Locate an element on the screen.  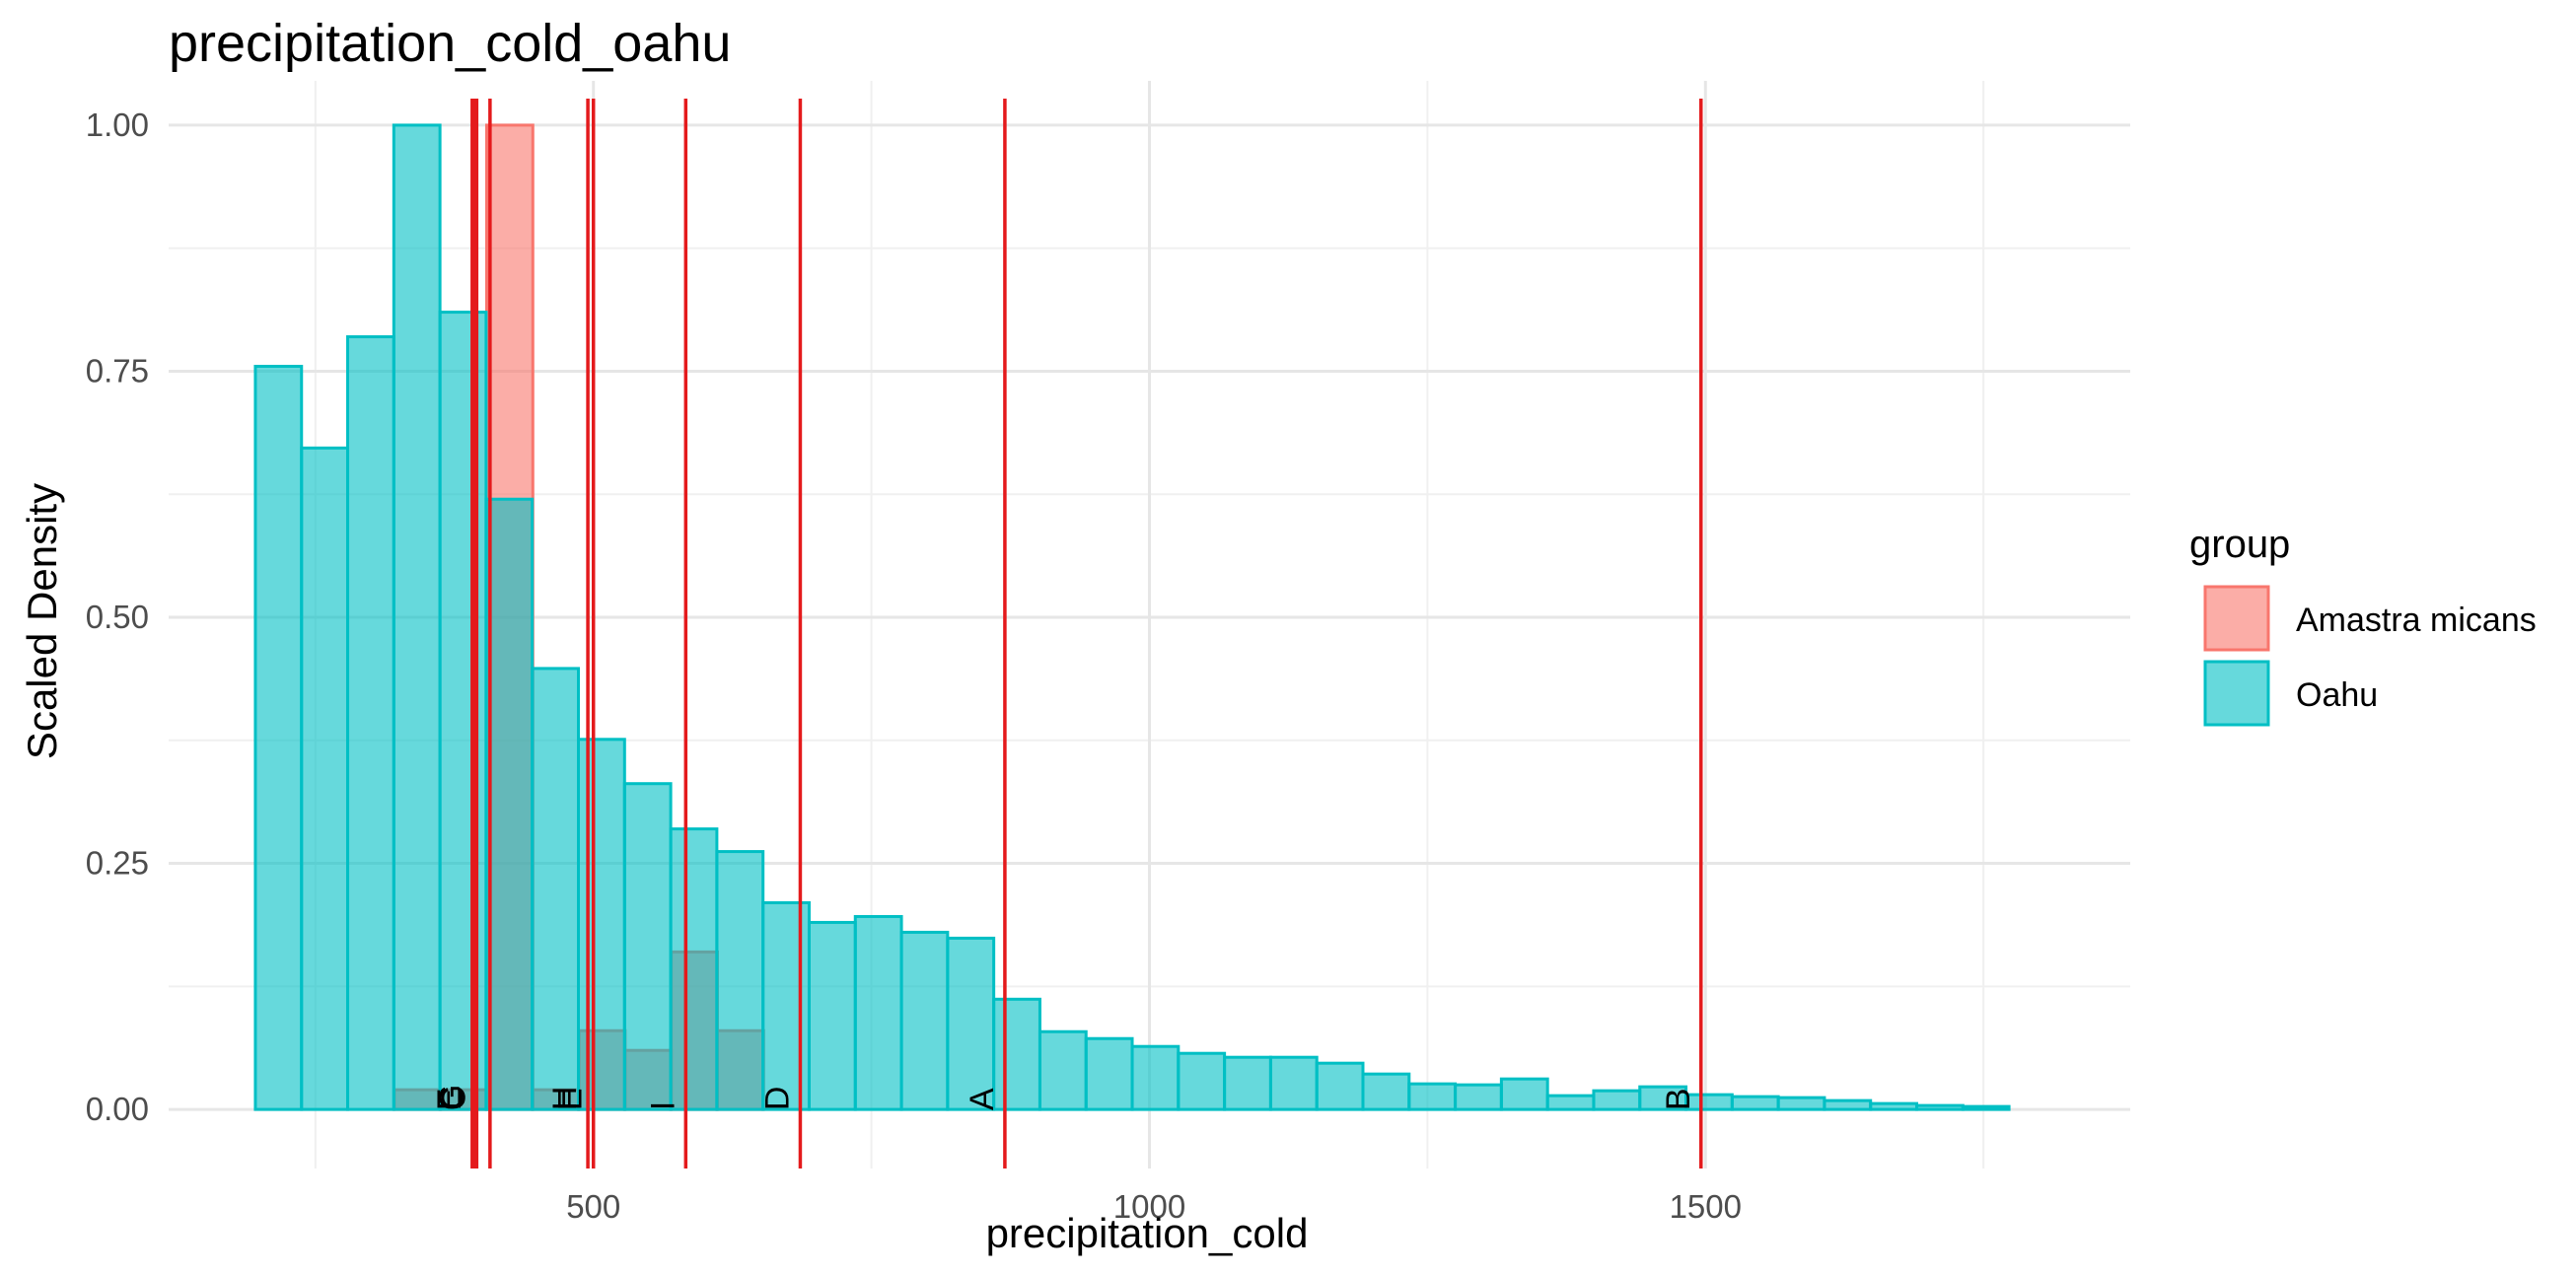
y-tick-label: 0.75 is located at coordinates (117, 370).